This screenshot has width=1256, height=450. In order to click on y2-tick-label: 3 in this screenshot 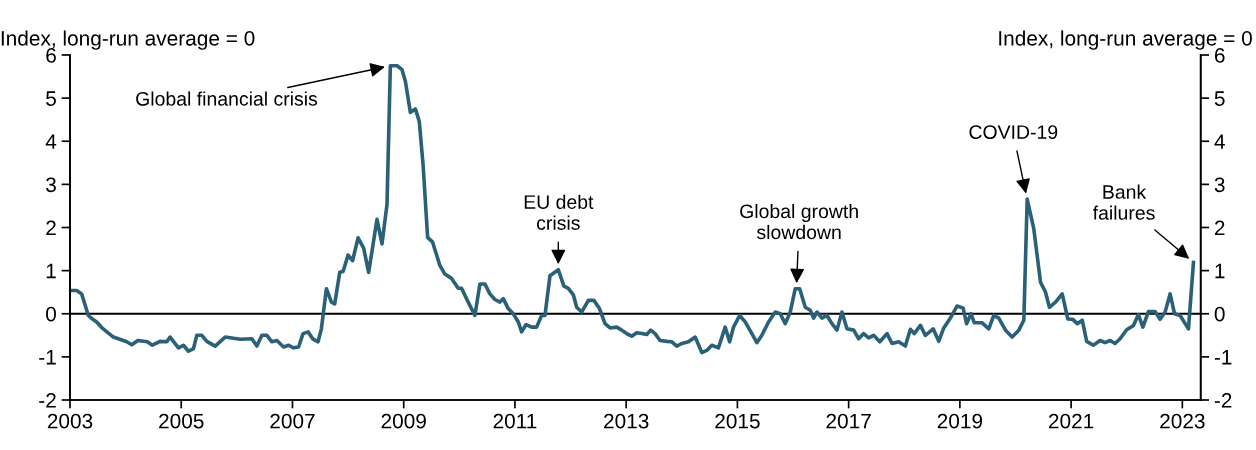, I will do `click(1219, 185)`.